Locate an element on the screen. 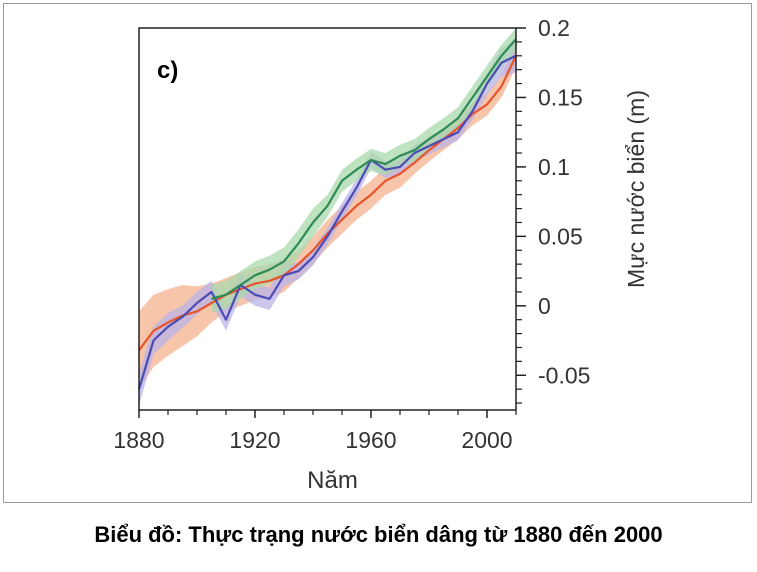 The image size is (757, 572). y-tick-label: 0.05 is located at coordinates (560, 236).